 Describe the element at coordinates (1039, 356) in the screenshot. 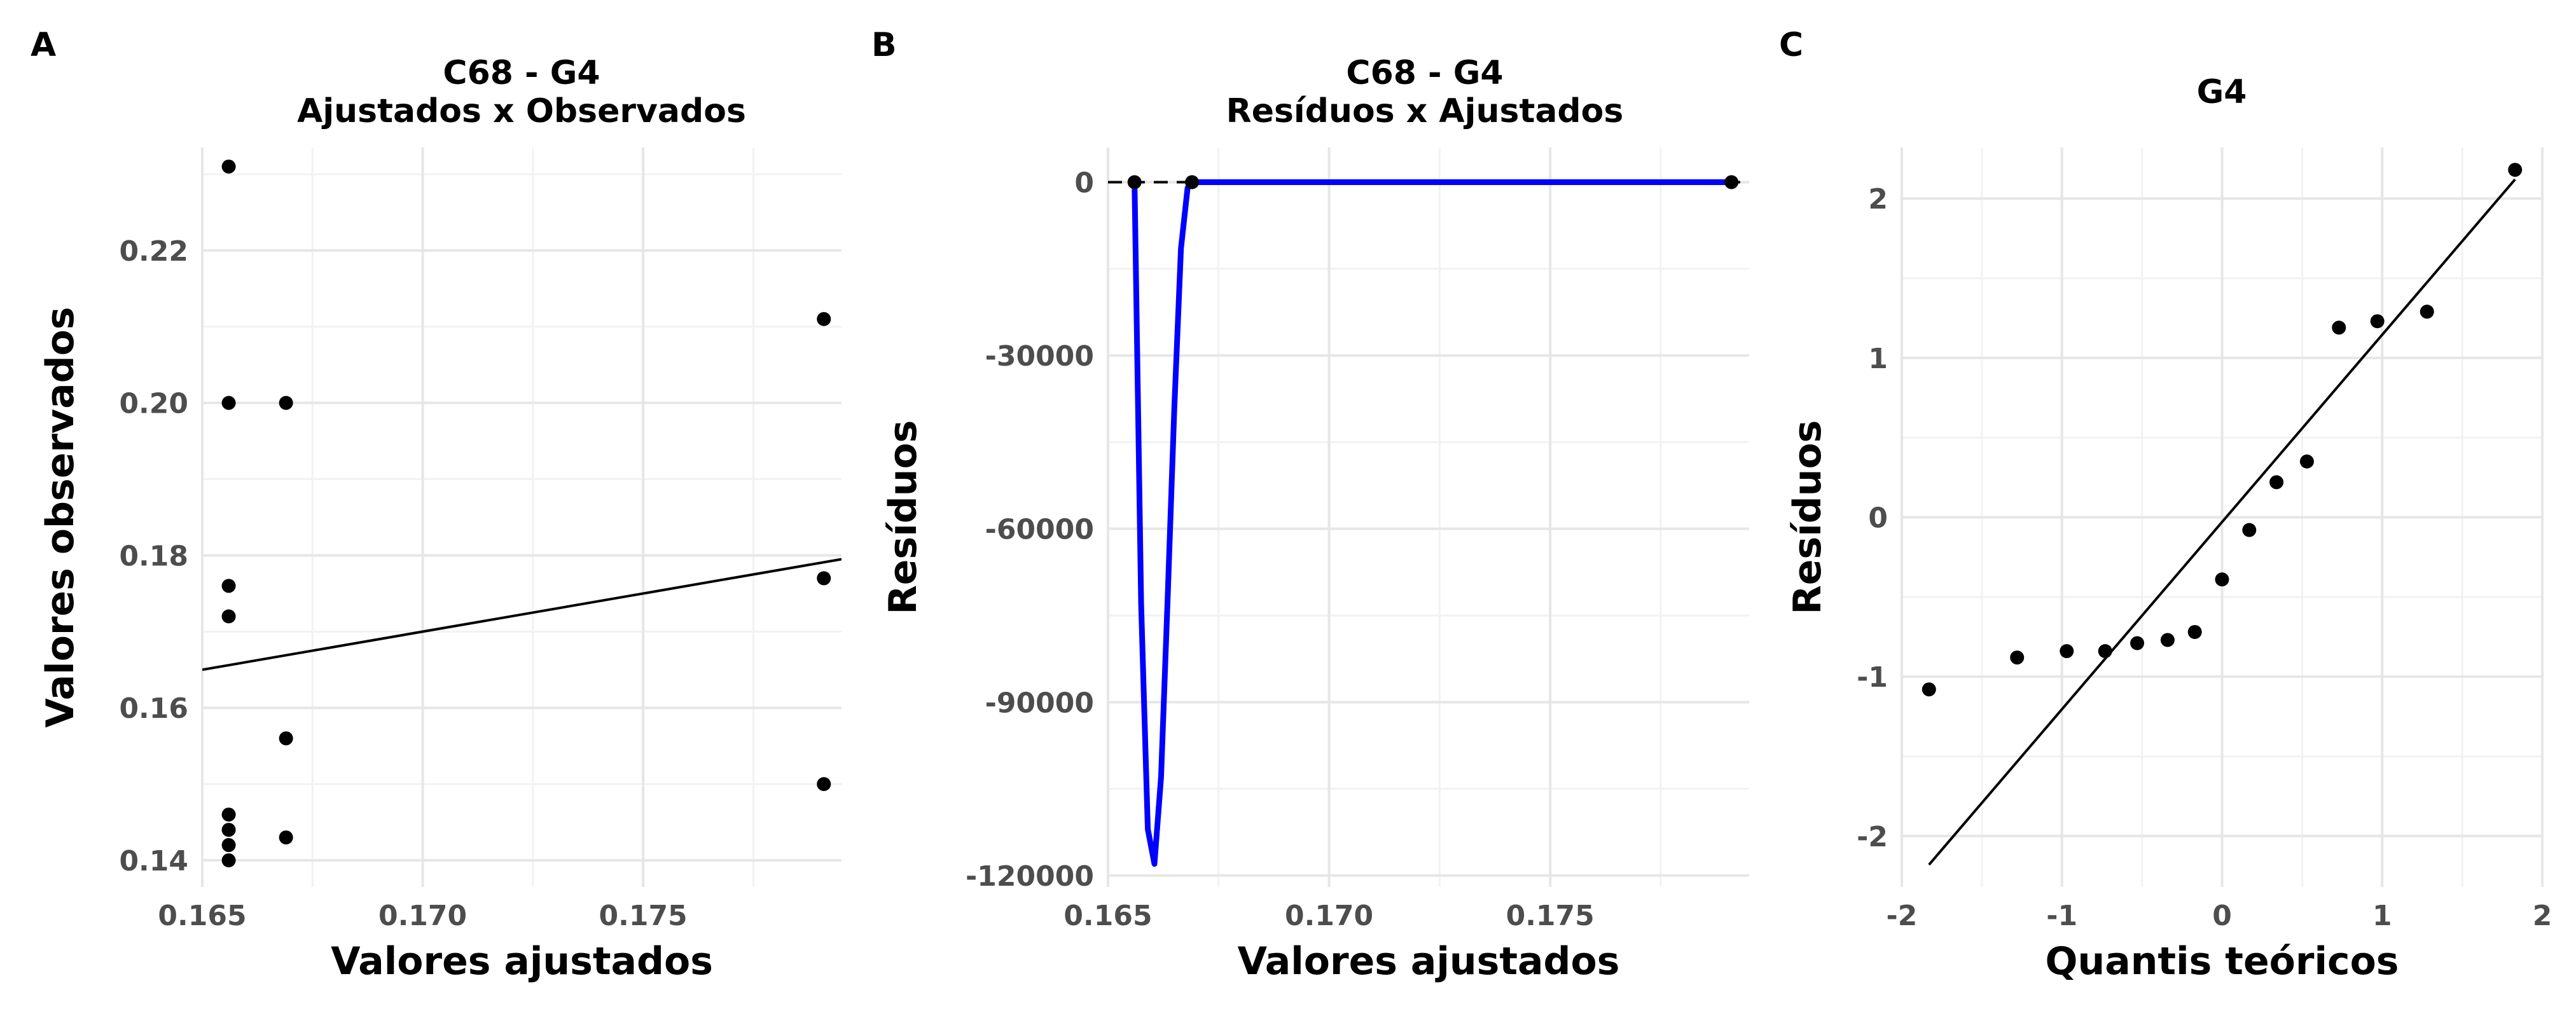

I see `y-tick-label: -30000` at that location.